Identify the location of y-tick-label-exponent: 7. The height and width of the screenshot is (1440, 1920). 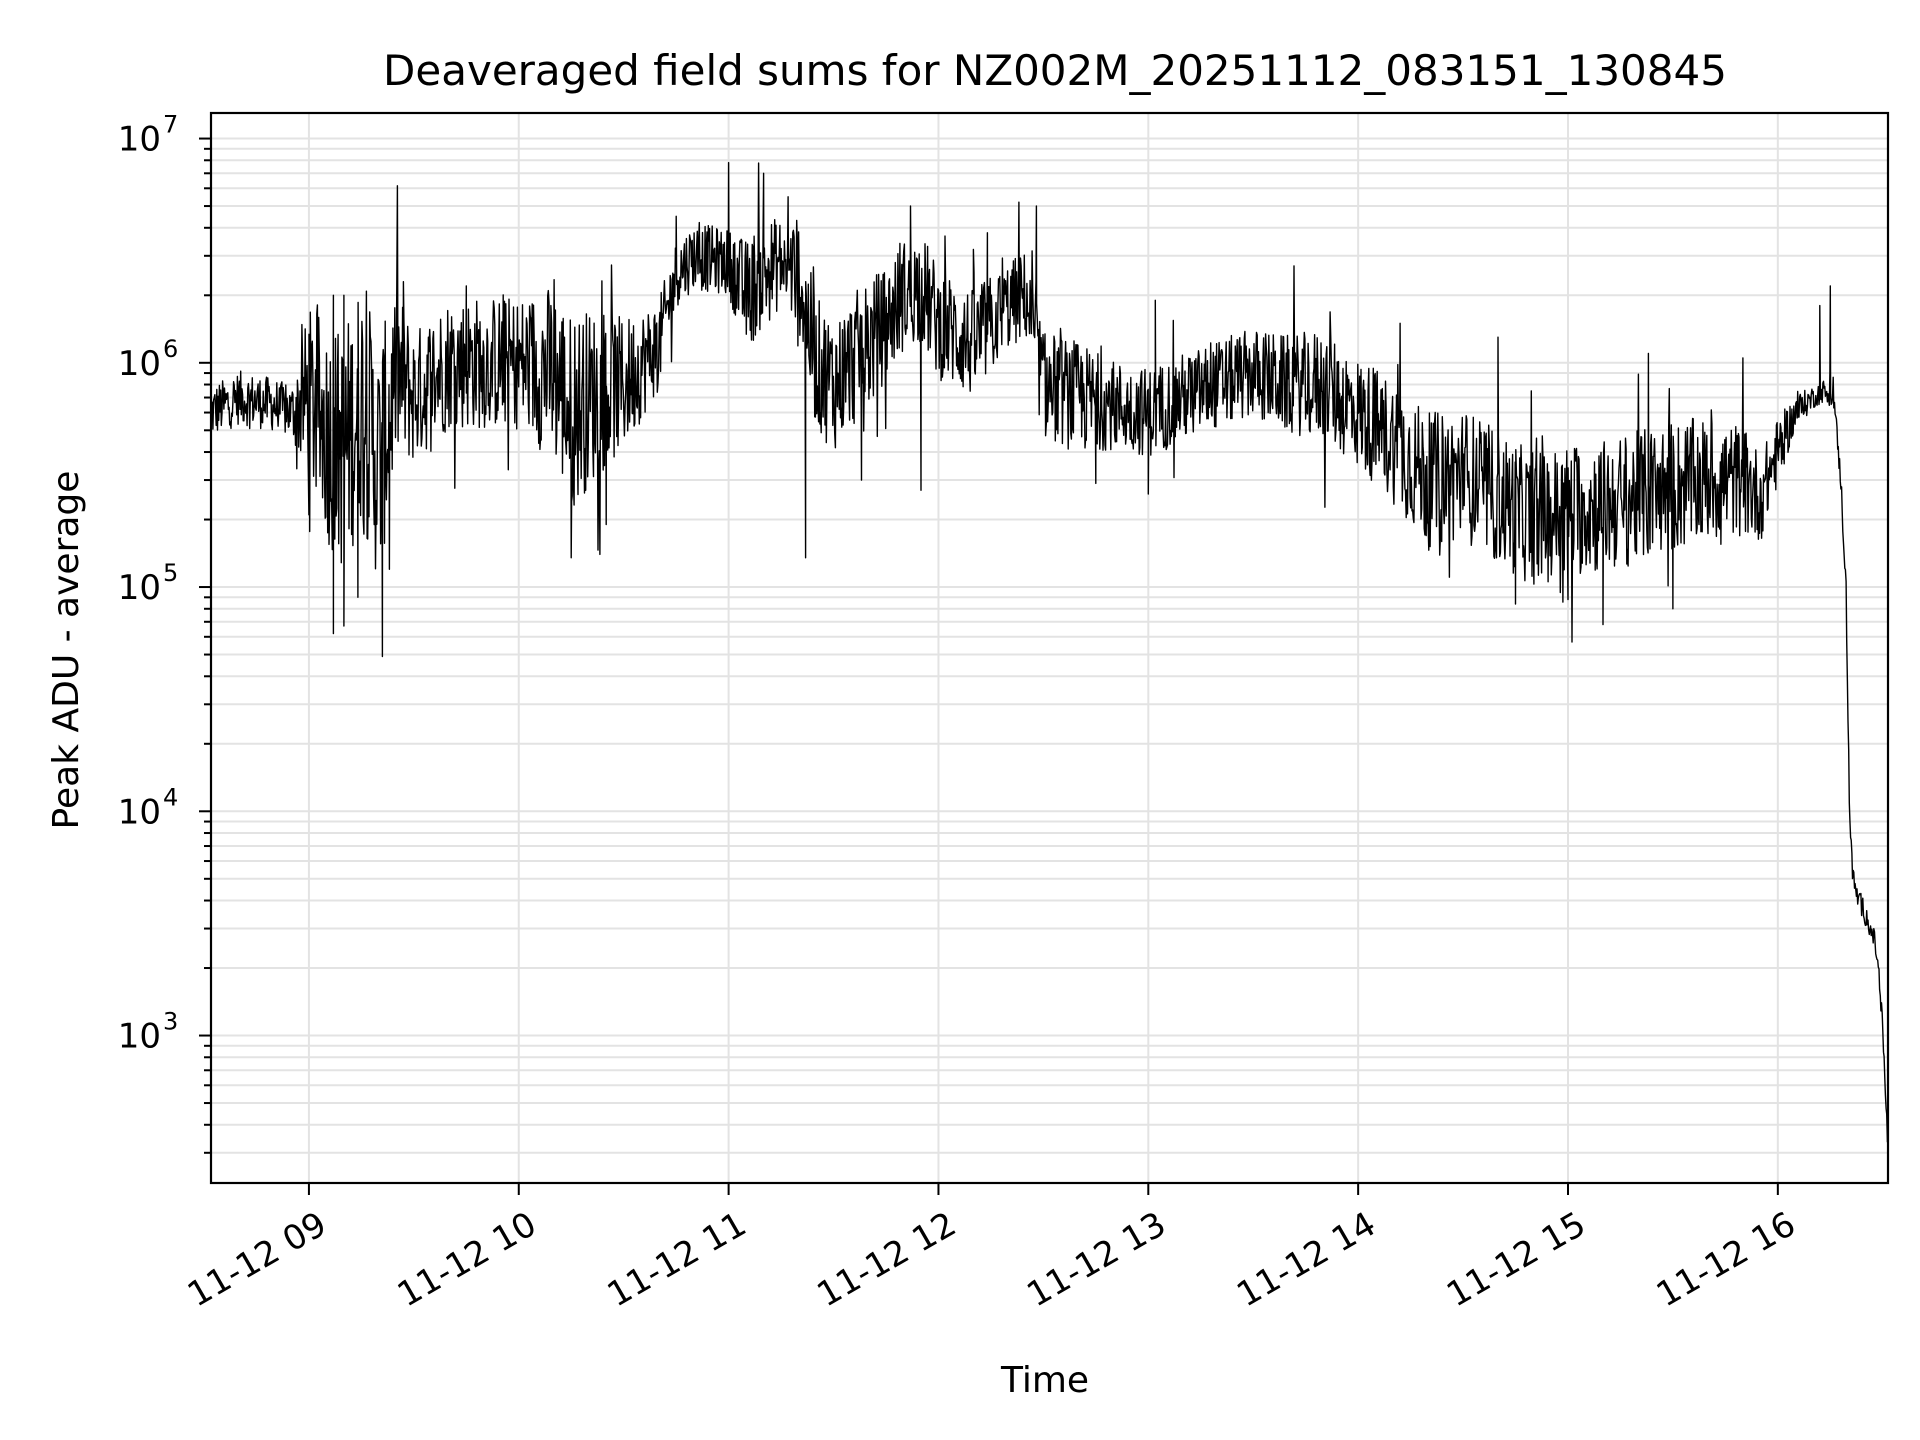
(170, 125).